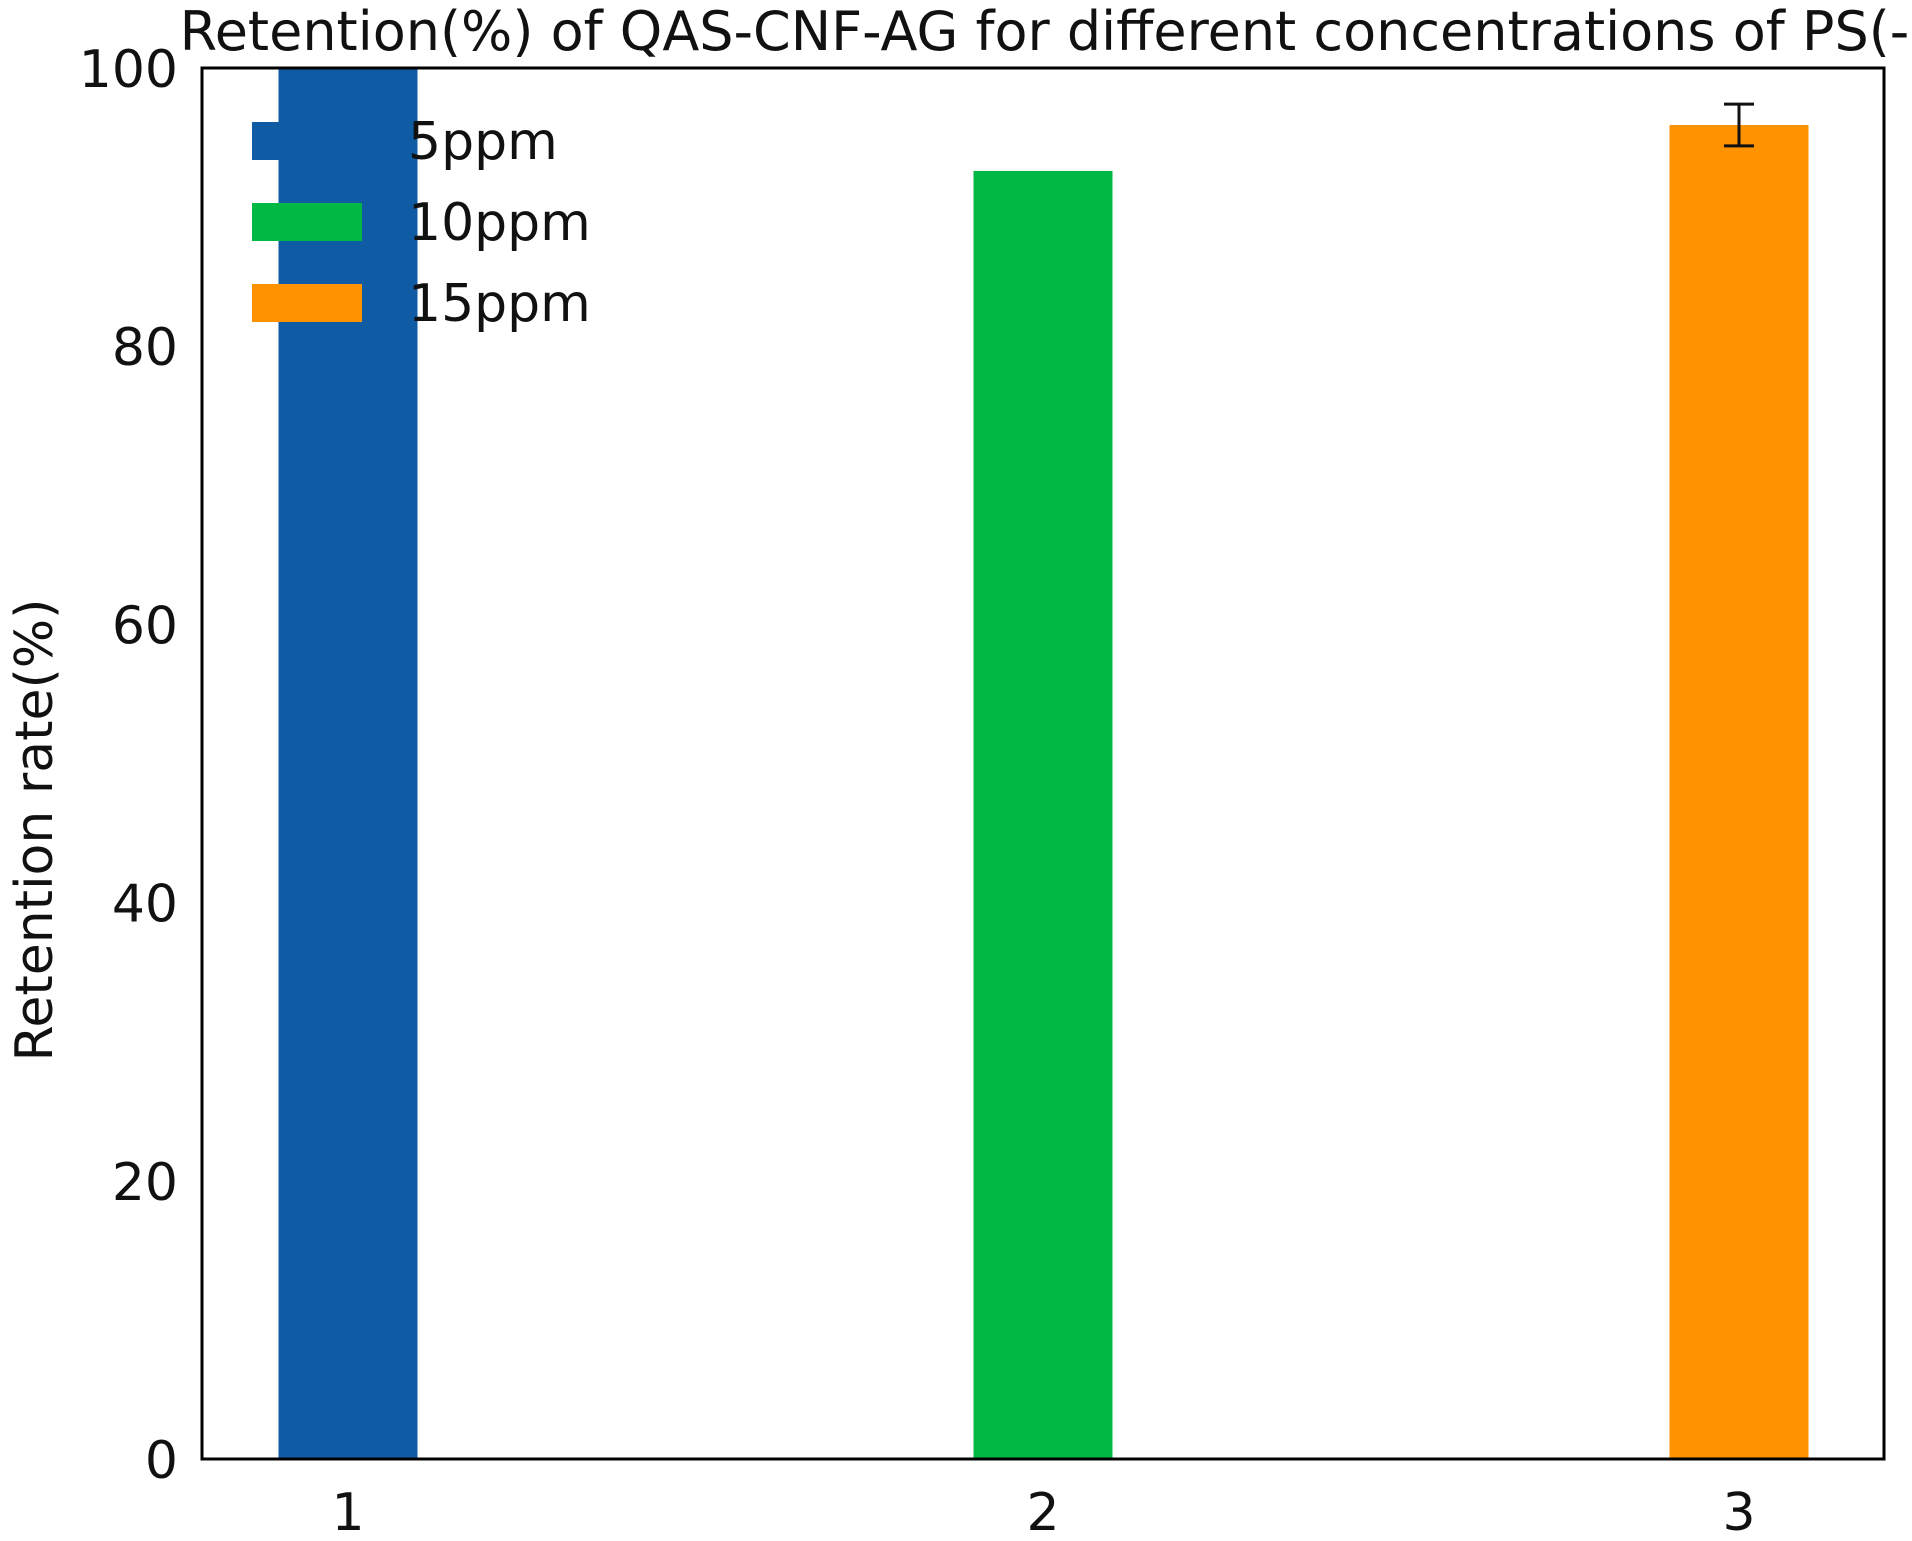 The width and height of the screenshot is (1912, 1541). What do you see at coordinates (483, 142) in the screenshot?
I see `legend-label: 5ppm` at bounding box center [483, 142].